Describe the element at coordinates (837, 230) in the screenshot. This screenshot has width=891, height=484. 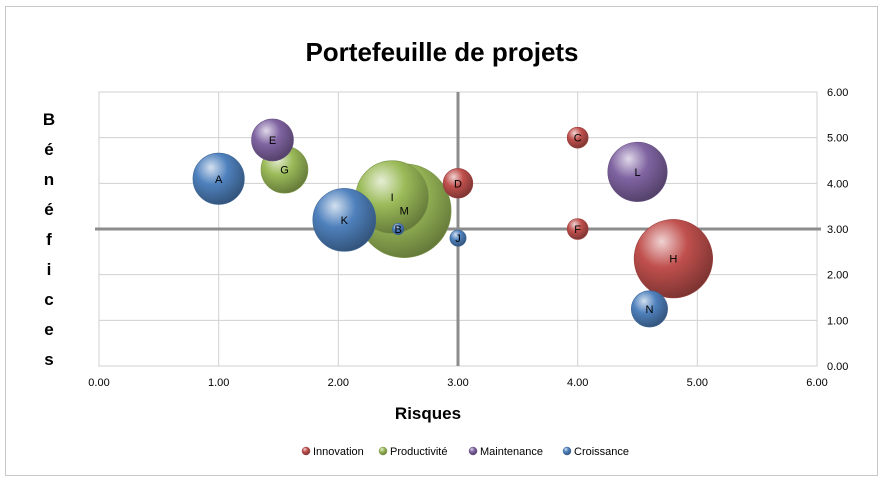
I see `y-tick-label: 3.00` at that location.